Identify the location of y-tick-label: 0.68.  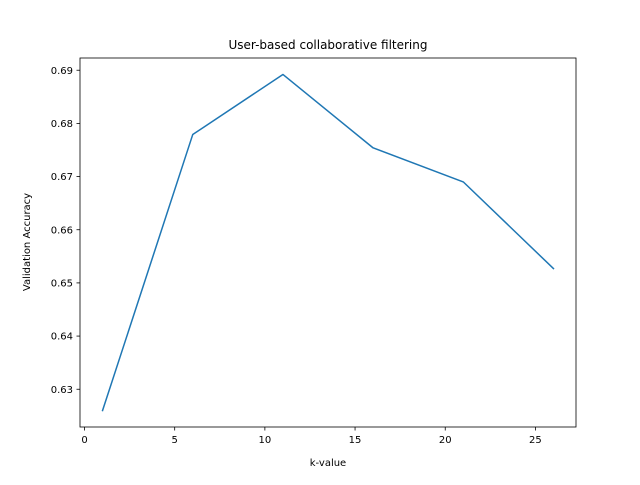
(62, 124).